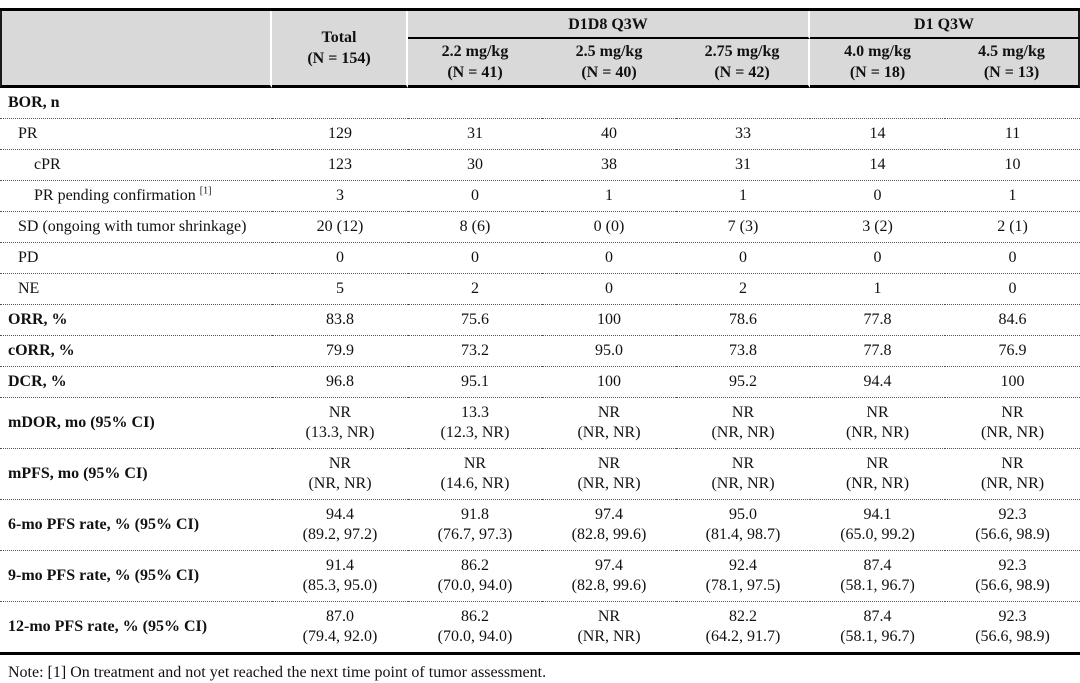 Image resolution: width=1080 pixels, height=683 pixels. Describe the element at coordinates (340, 382) in the screenshot. I see `data-cell: 96.8` at that location.